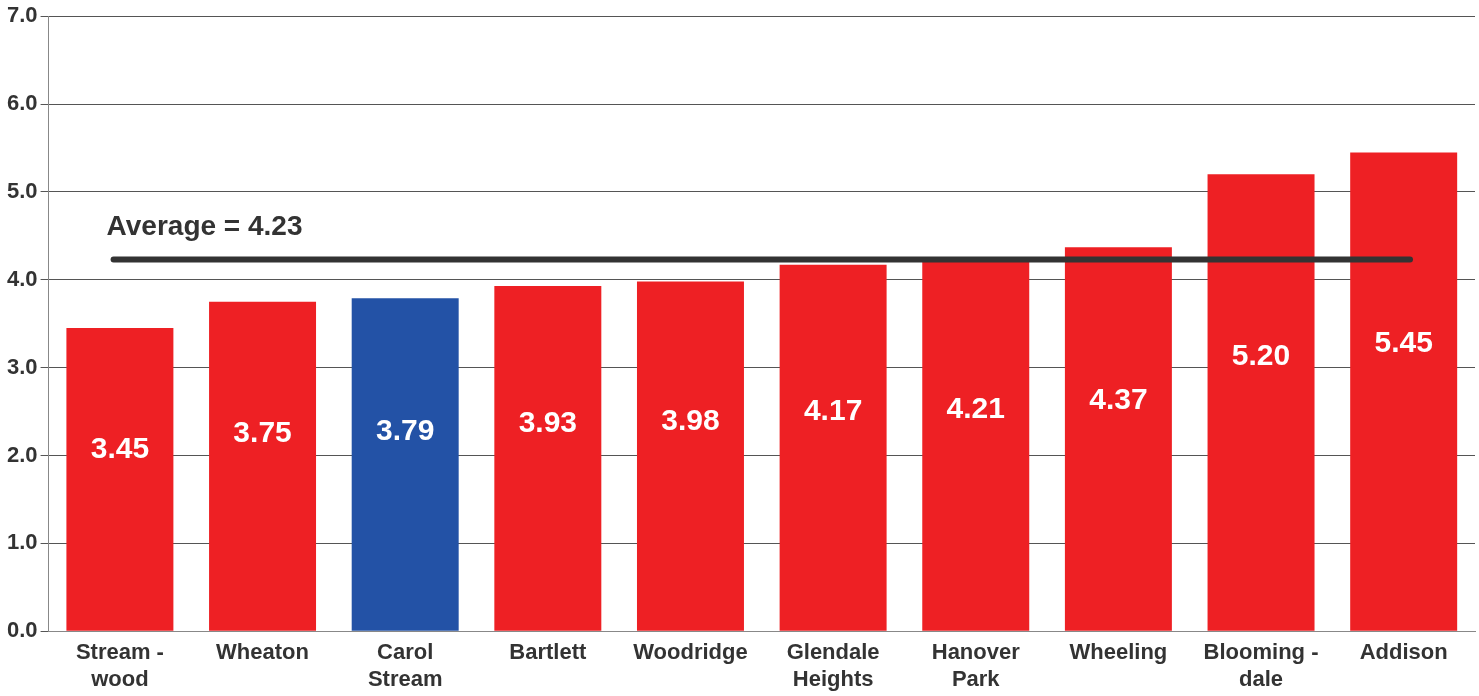 The width and height of the screenshot is (1479, 696). I want to click on data-label: 4.37, so click(1118, 399).